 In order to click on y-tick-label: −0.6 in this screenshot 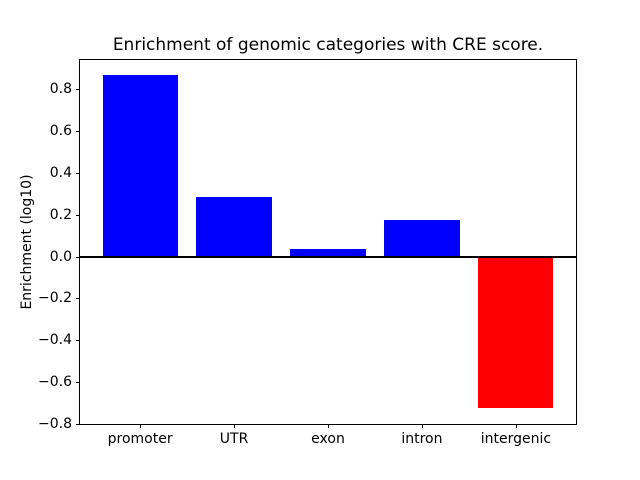, I will do `click(55, 382)`.